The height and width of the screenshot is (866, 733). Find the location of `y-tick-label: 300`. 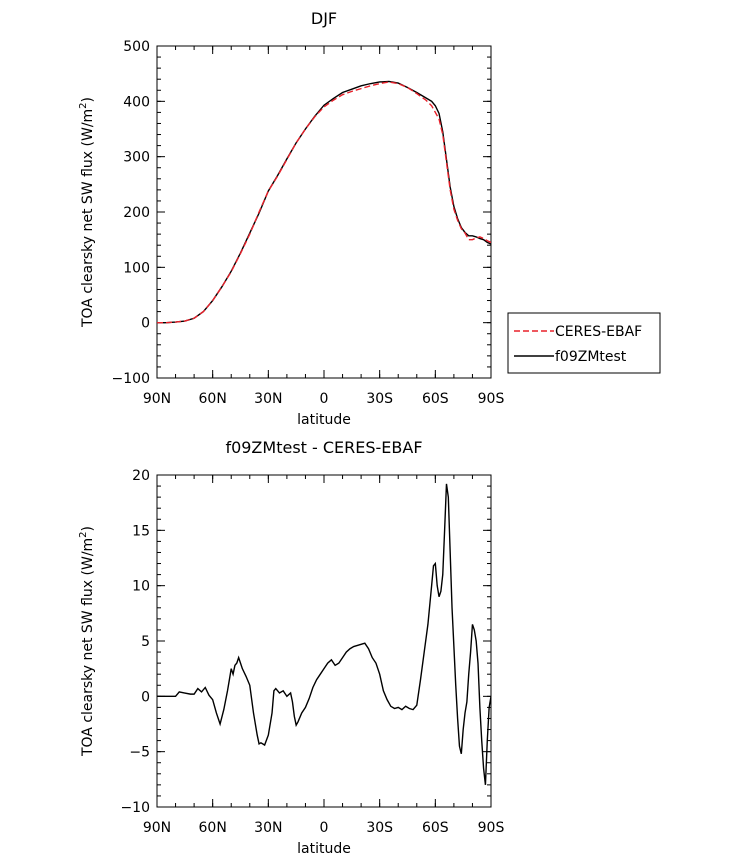

y-tick-label: 300 is located at coordinates (136, 158).